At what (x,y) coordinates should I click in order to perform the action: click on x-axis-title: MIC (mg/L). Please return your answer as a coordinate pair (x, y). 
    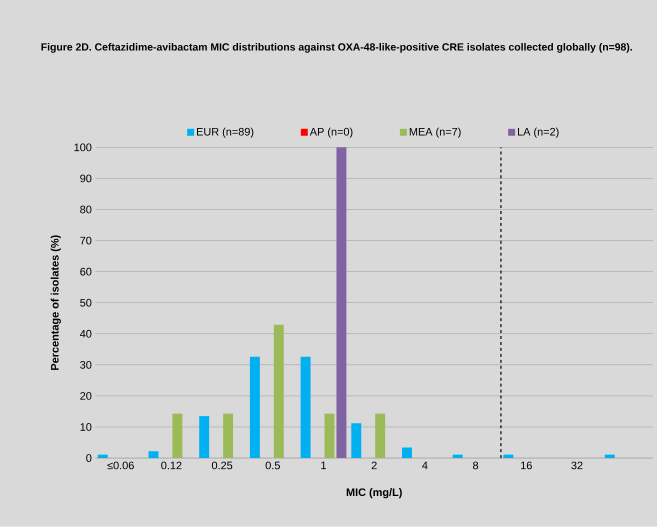
    Looking at the image, I should click on (374, 493).